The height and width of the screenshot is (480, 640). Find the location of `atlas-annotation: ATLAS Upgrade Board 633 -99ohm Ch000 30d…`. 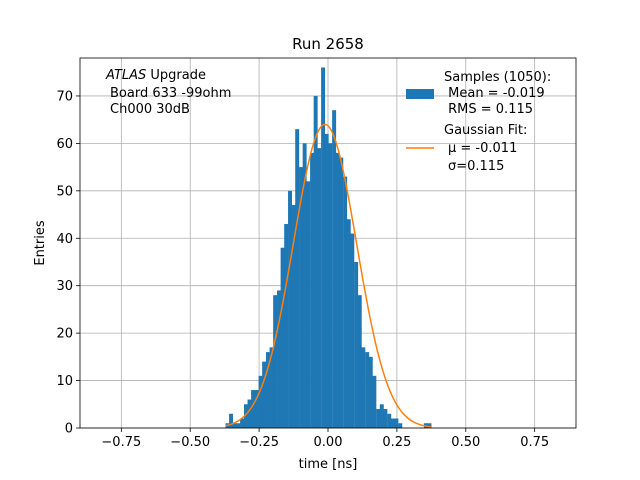

atlas-annotation: ATLAS Upgrade Board 633 -99ohm Ch000 30d… is located at coordinates (168, 92).